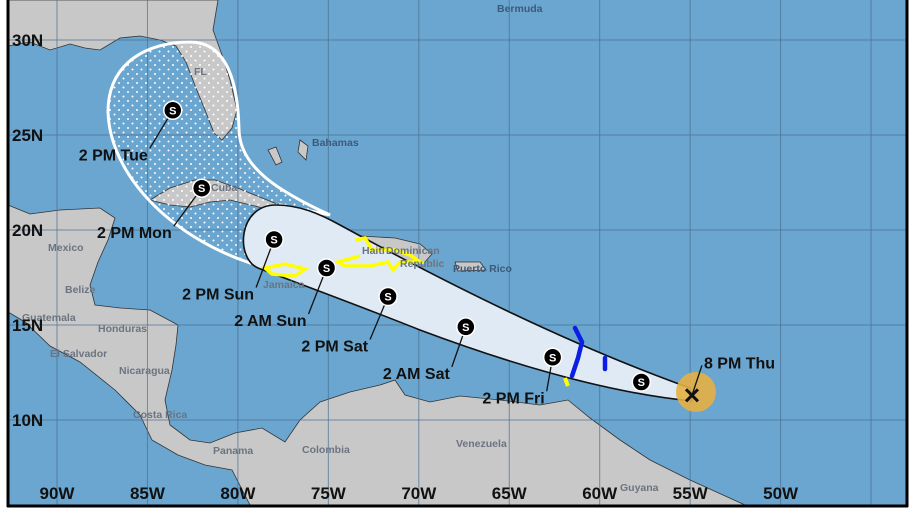 Image resolution: width=915 pixels, height=513 pixels. What do you see at coordinates (58, 493) in the screenshot?
I see `lon-label: 90W` at bounding box center [58, 493].